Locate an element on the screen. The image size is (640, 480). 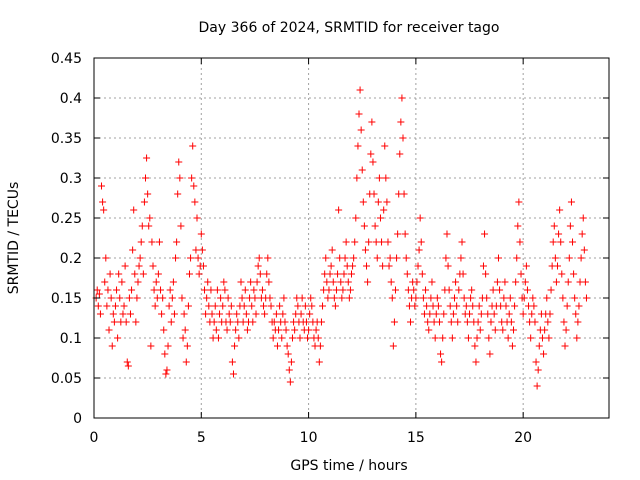
y-tick-label: 0.3 is located at coordinates (71, 179).